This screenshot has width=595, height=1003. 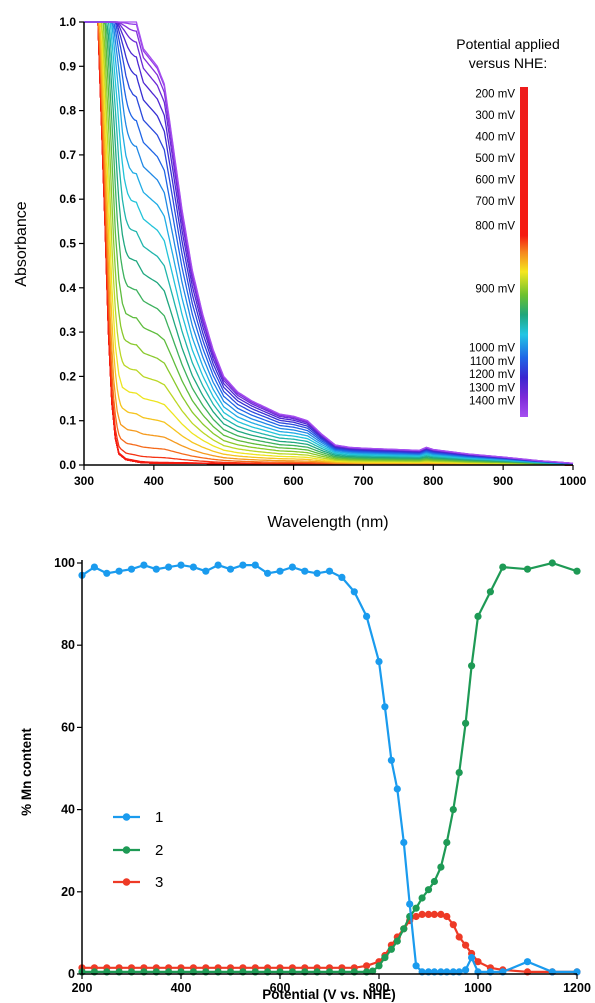 I want to click on y-tick-label: 100, so click(x=64, y=563).